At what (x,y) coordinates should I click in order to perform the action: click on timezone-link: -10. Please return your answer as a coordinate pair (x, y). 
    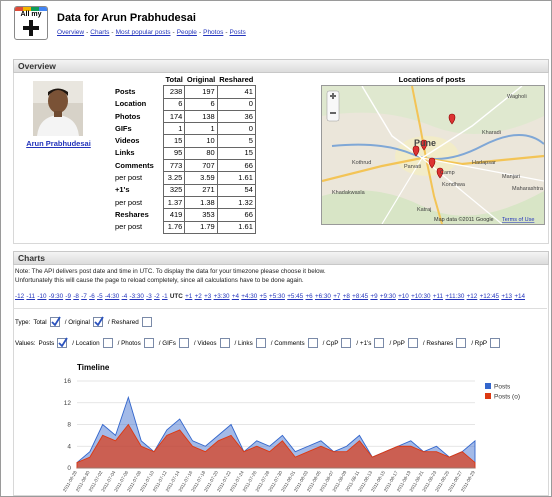
    Looking at the image, I should click on (42, 296).